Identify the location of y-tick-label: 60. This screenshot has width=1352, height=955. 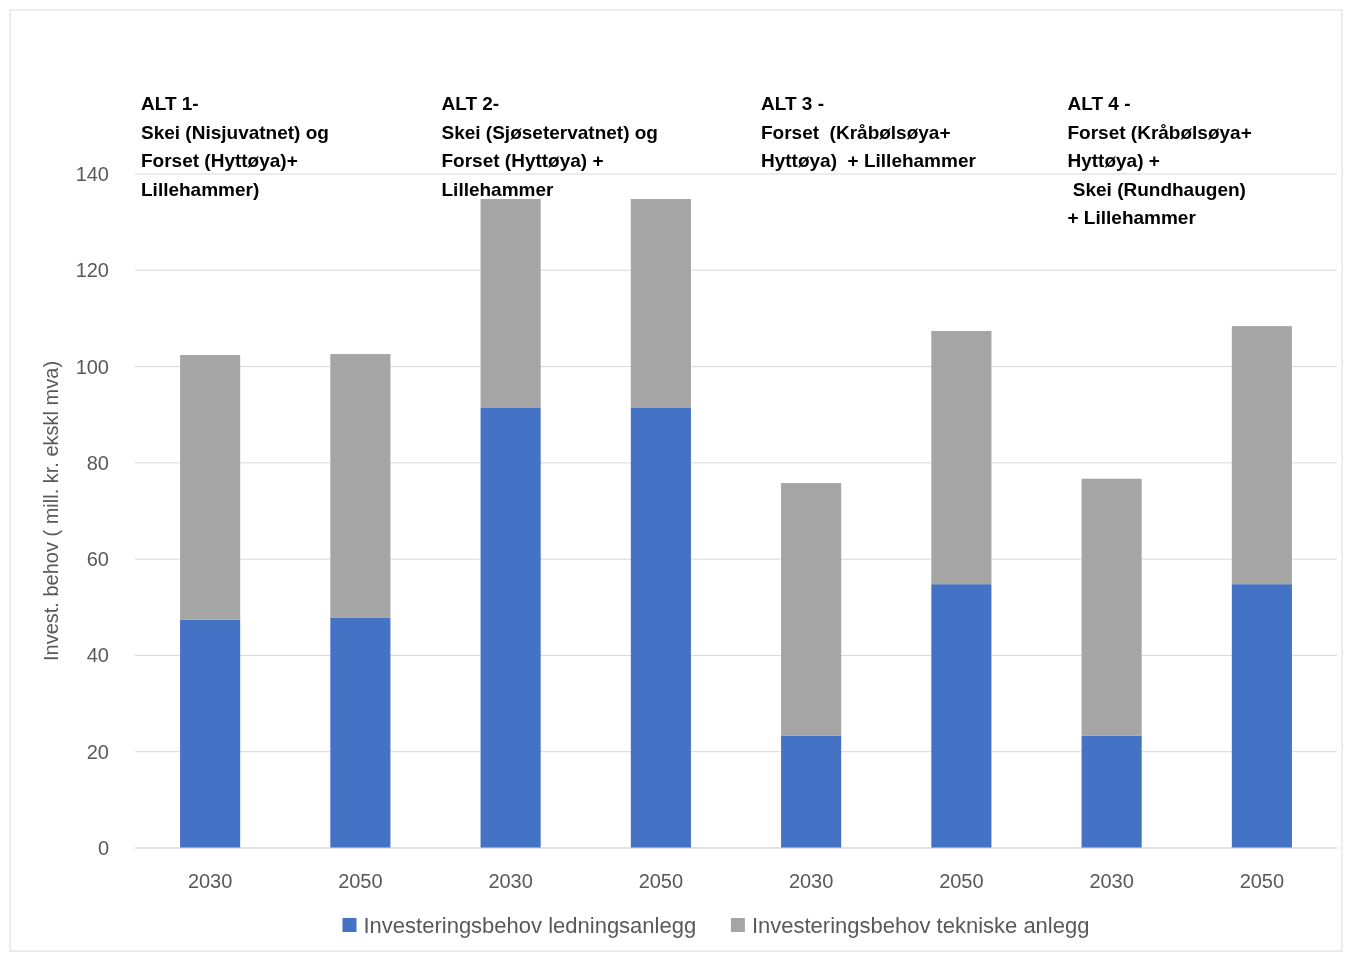
(97, 559).